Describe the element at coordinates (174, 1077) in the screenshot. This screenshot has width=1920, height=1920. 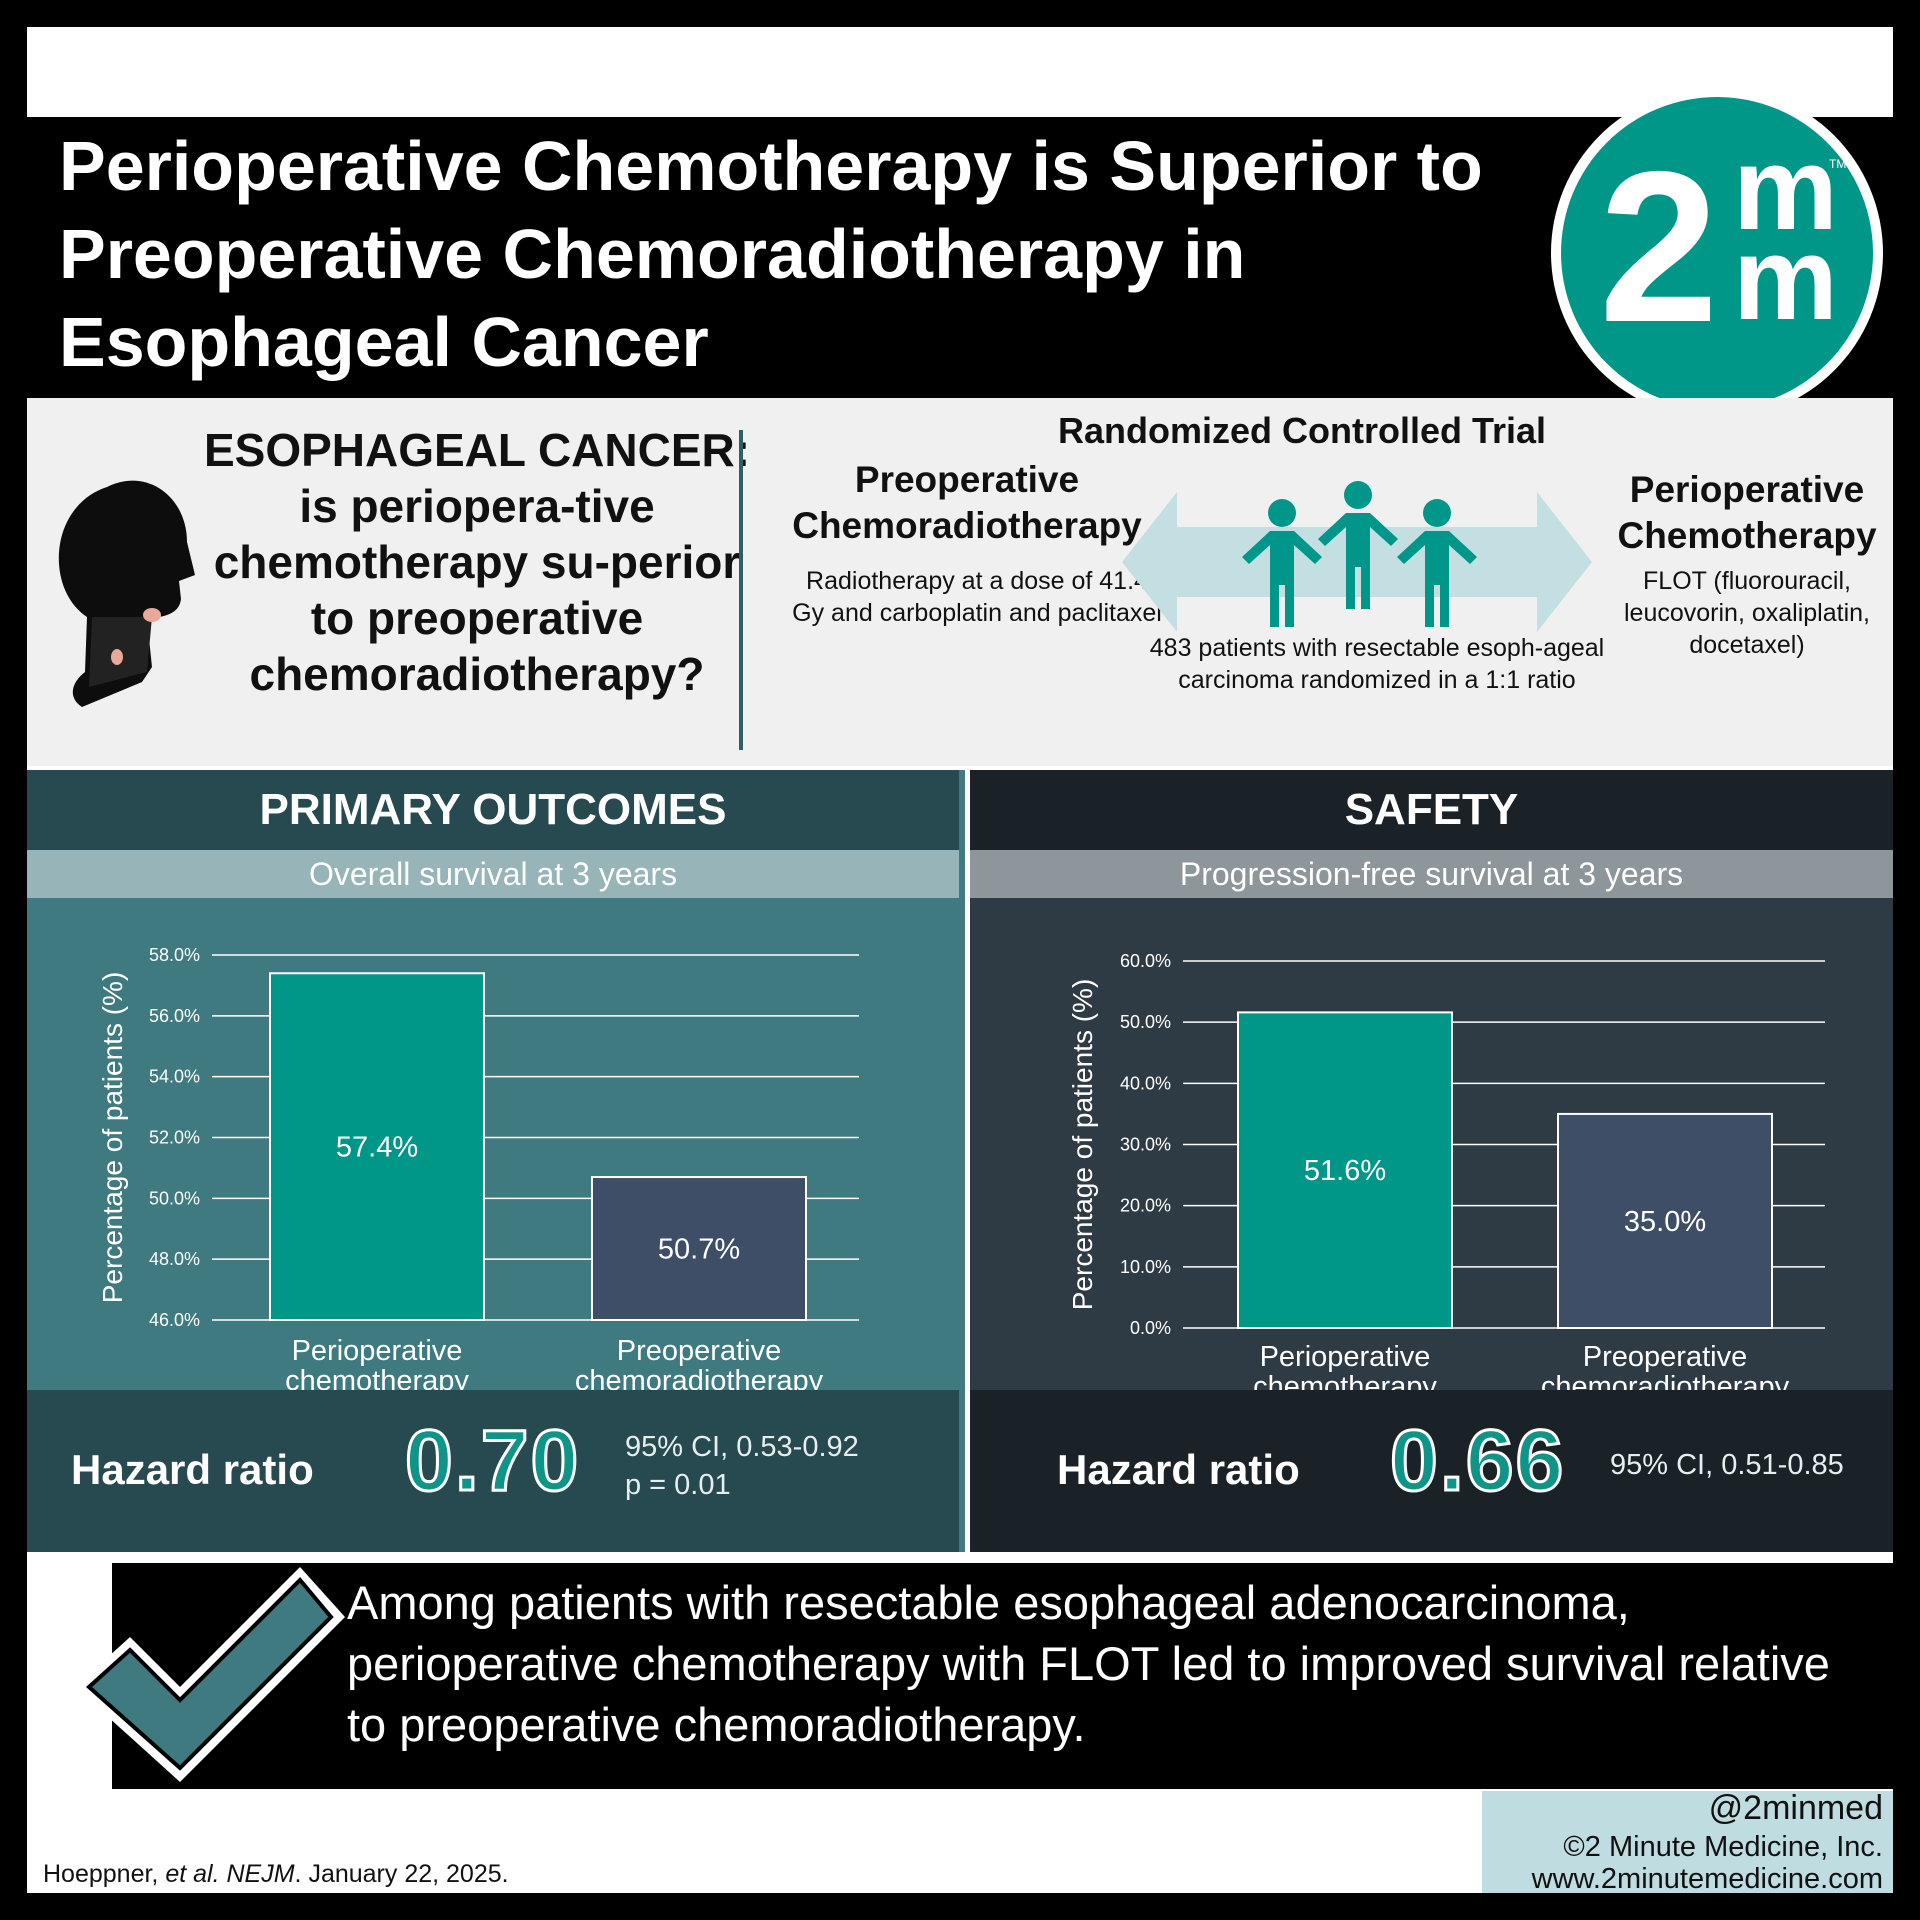
I see `y-tick-label: 54.0%` at that location.